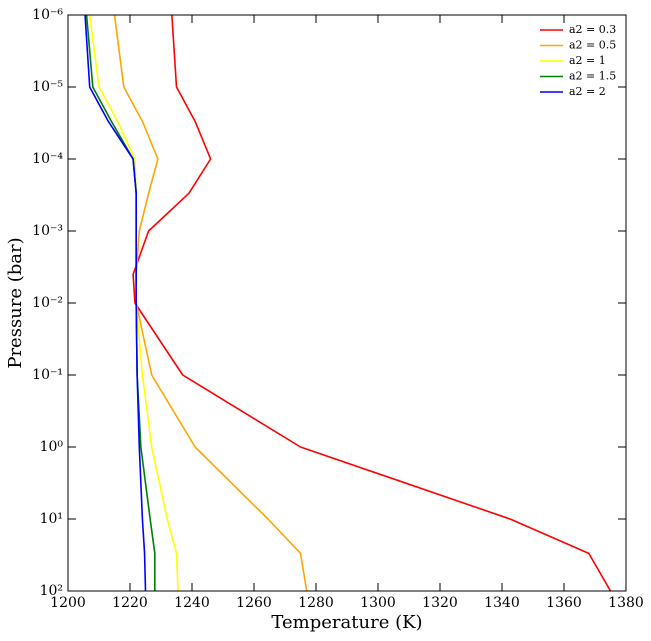 The width and height of the screenshot is (651, 641). Describe the element at coordinates (346, 622) in the screenshot. I see `x-axis-title: Temperature (K)` at that location.